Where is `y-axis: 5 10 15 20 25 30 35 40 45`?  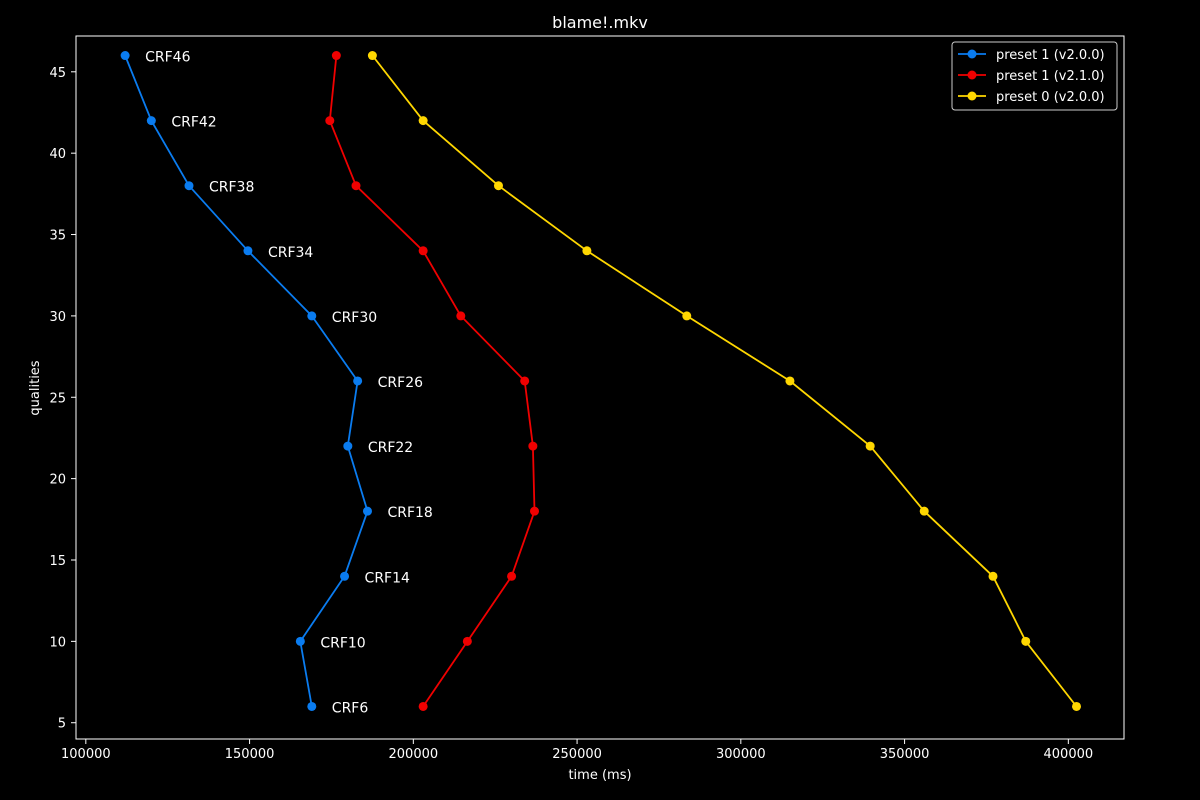
y-axis: 5 10 15 20 25 30 35 40 45 is located at coordinates (62, 399).